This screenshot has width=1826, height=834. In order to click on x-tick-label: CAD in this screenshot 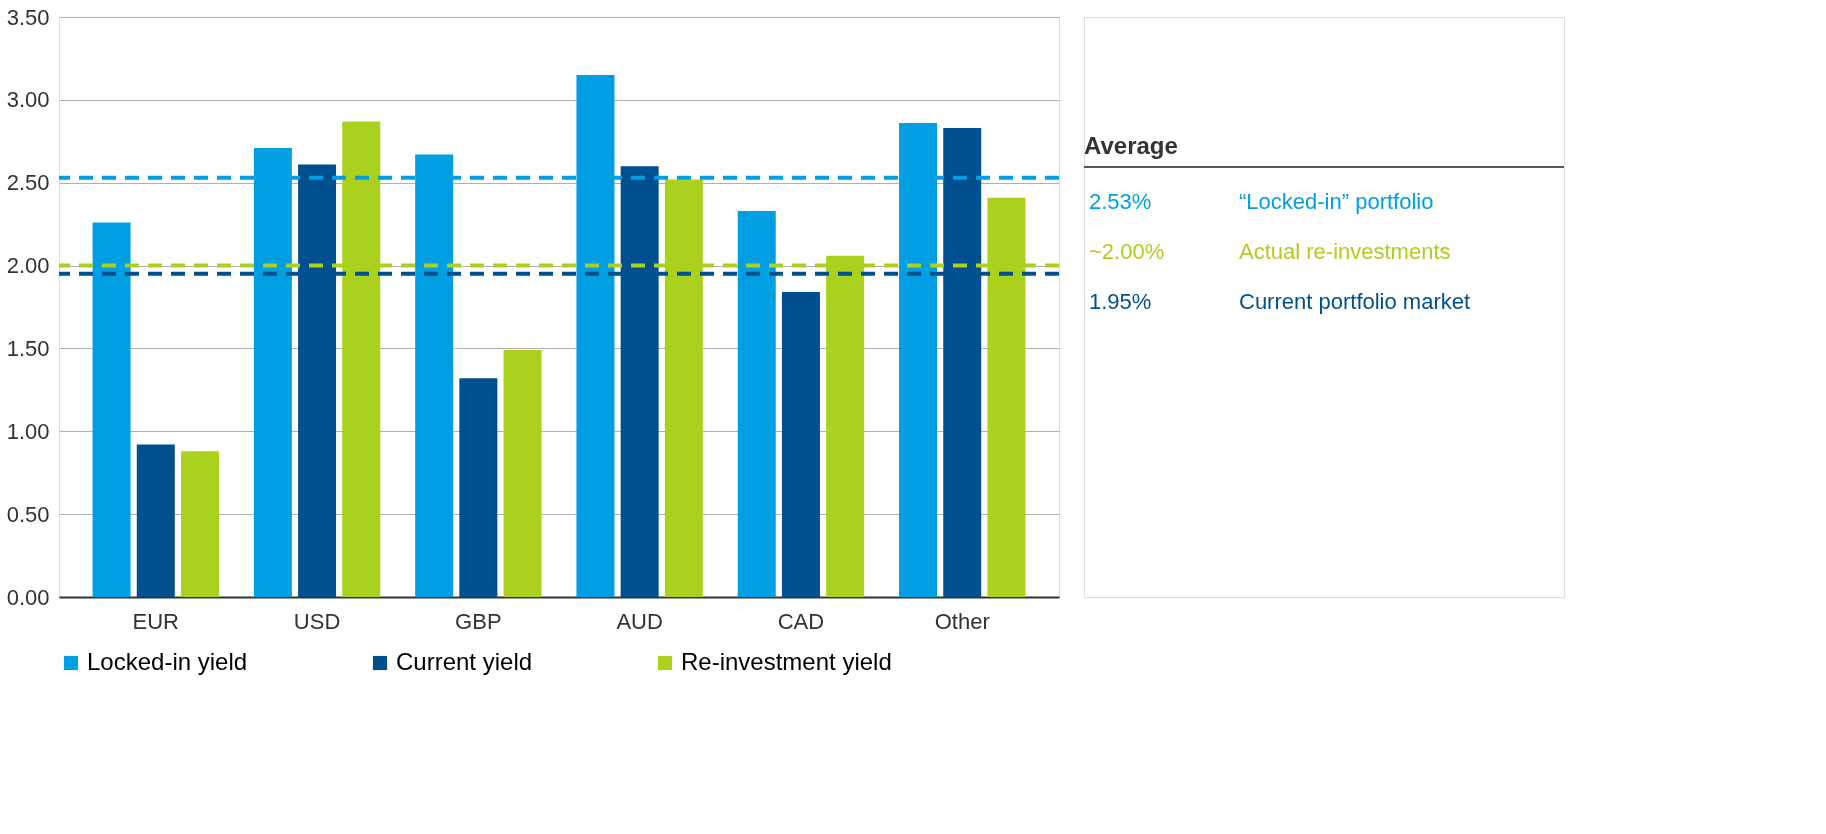, I will do `click(801, 621)`.